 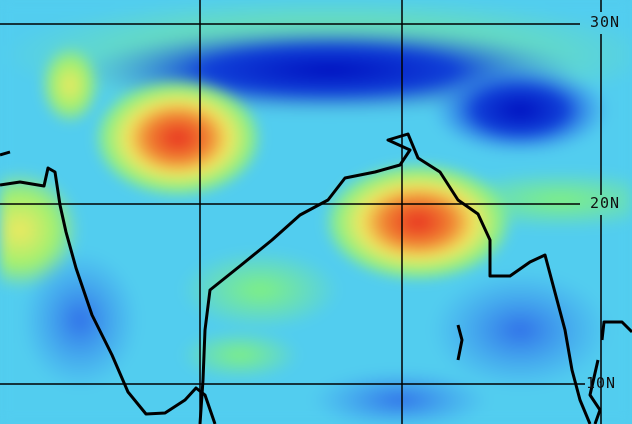 What do you see at coordinates (605, 22) in the screenshot?
I see `latitude-label-30n: 30N` at bounding box center [605, 22].